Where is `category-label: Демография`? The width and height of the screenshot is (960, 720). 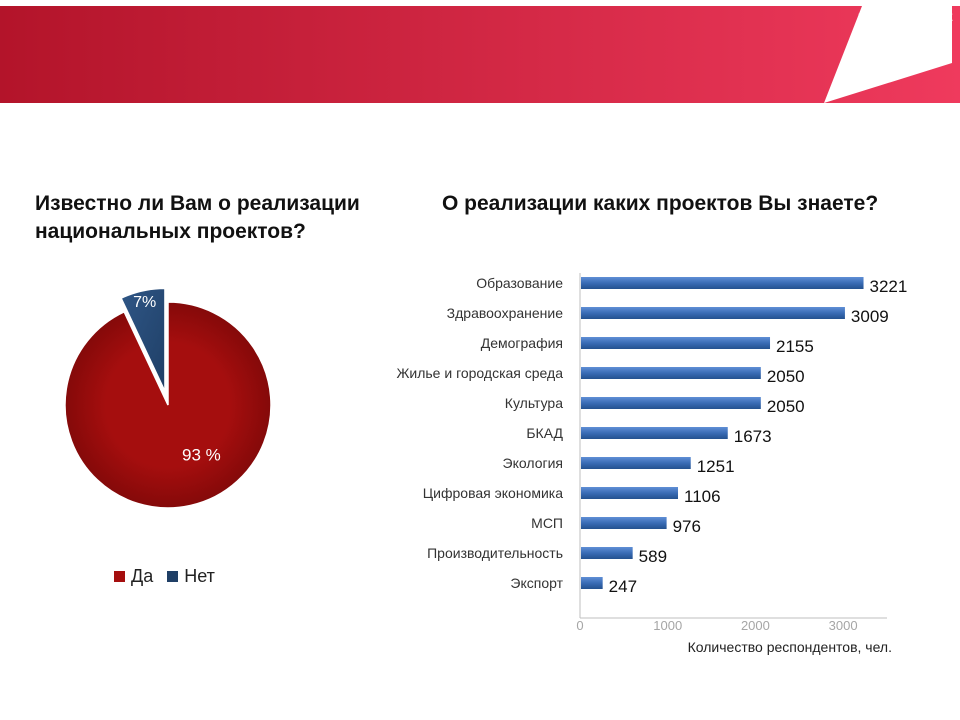 category-label: Демография is located at coordinates (522, 343).